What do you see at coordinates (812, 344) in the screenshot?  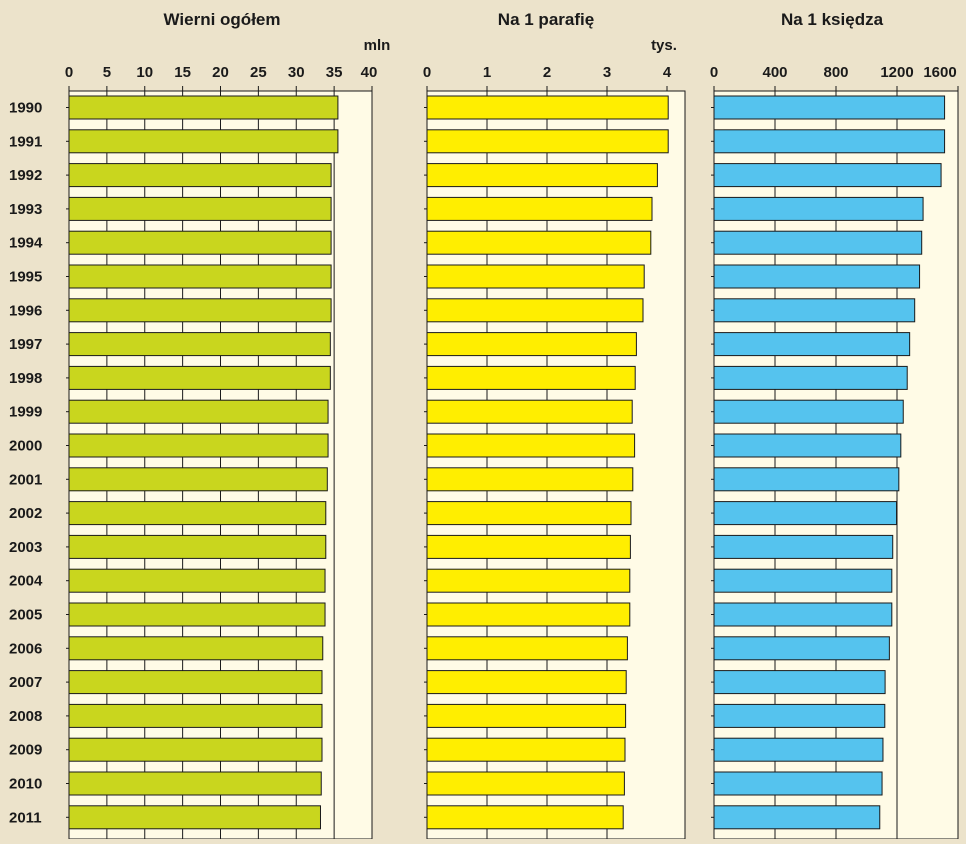 I see `bar-3-1997` at bounding box center [812, 344].